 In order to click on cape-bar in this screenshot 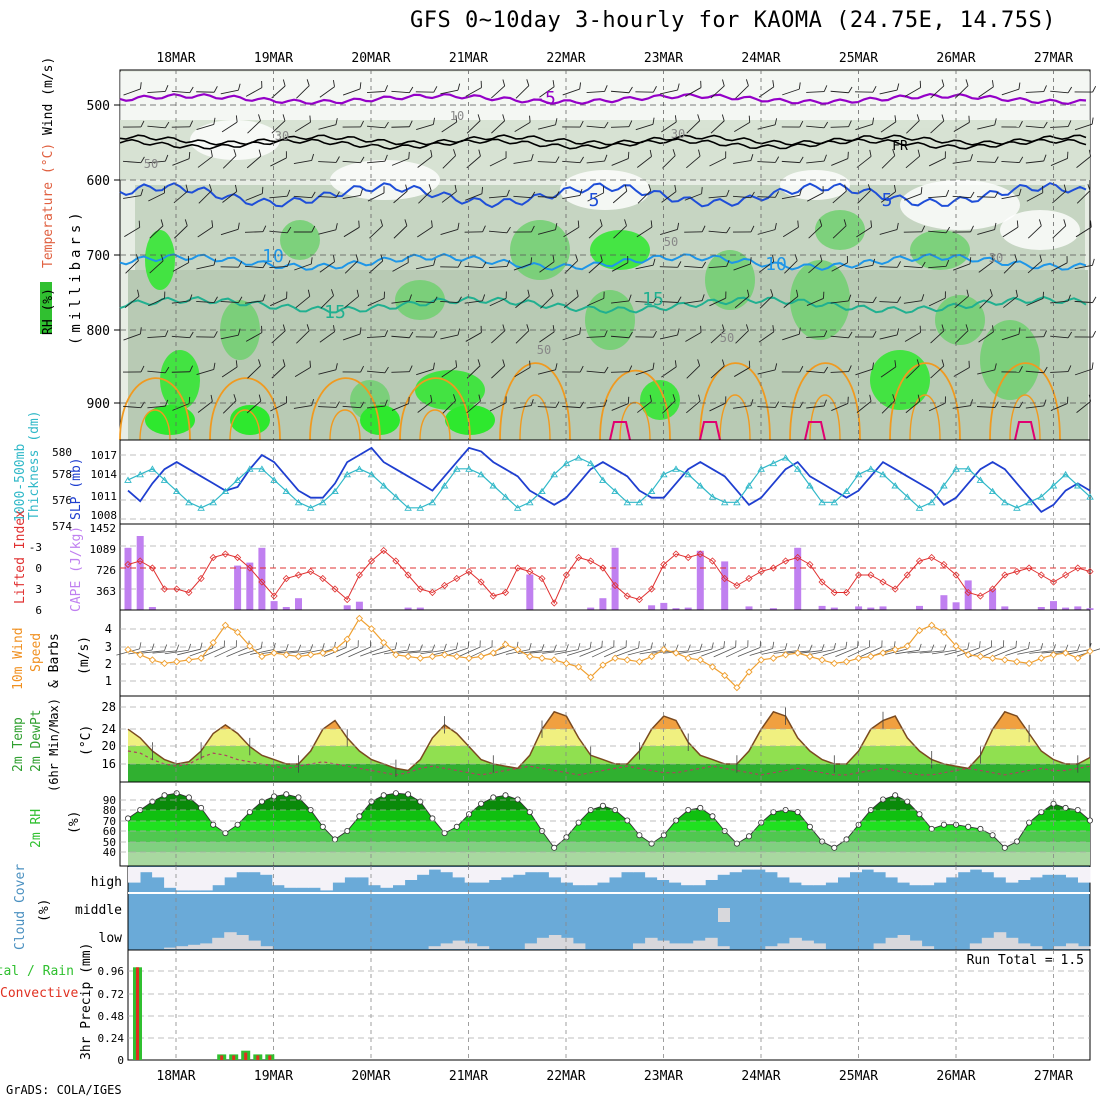, I will do `click(798, 578)`.